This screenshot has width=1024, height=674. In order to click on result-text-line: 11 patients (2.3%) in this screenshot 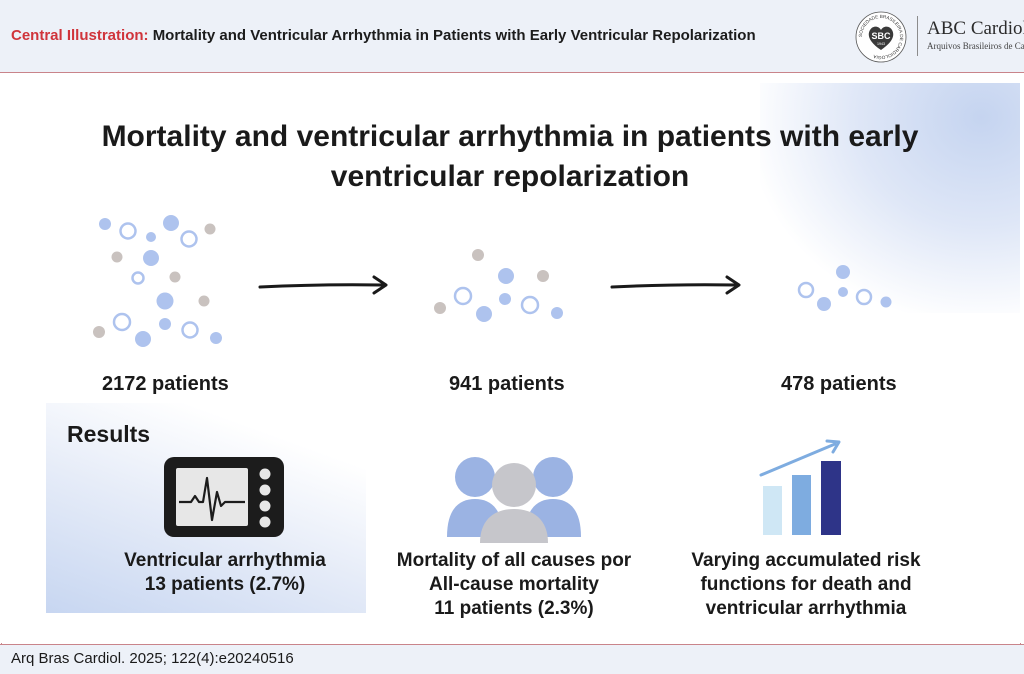, I will do `click(514, 608)`.